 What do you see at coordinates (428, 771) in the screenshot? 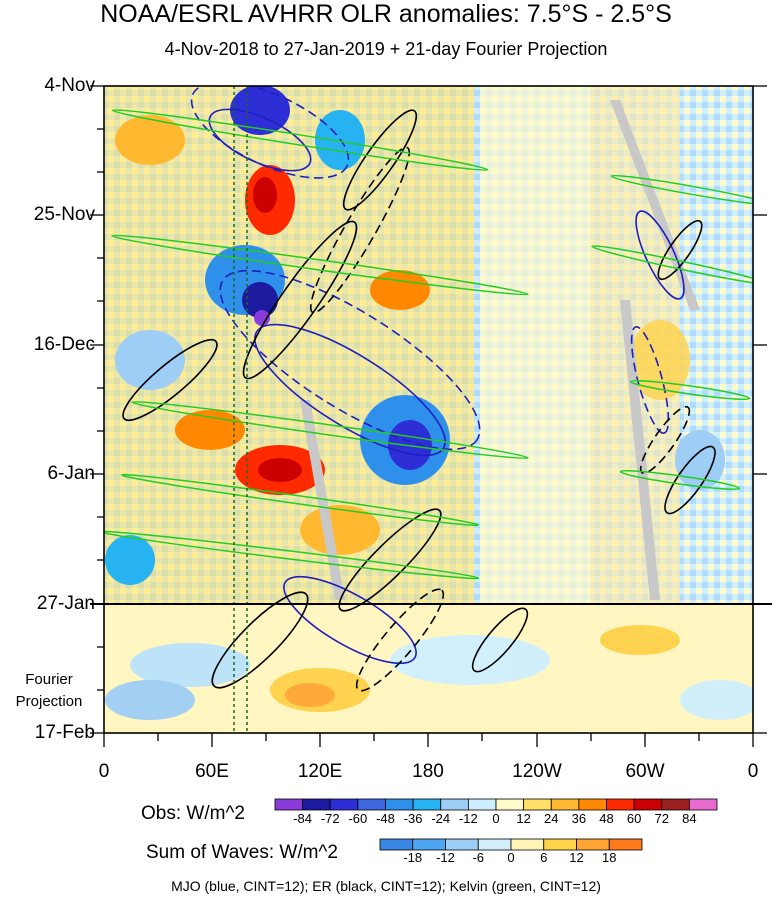
I see `x-tick-label: 180` at bounding box center [428, 771].